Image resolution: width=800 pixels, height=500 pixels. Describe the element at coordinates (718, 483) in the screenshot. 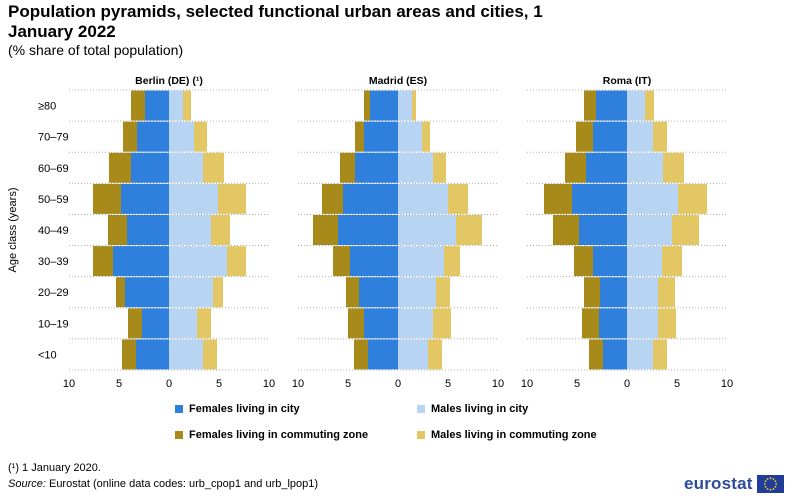

I see `logo-text: eurostat` at that location.